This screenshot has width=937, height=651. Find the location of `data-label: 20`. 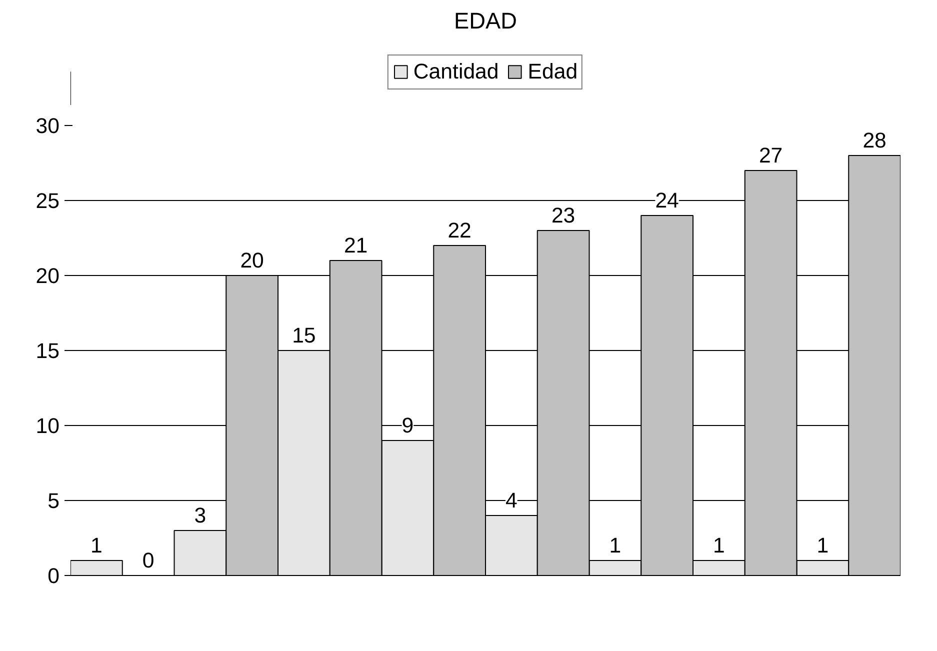

data-label: 20 is located at coordinates (252, 260).